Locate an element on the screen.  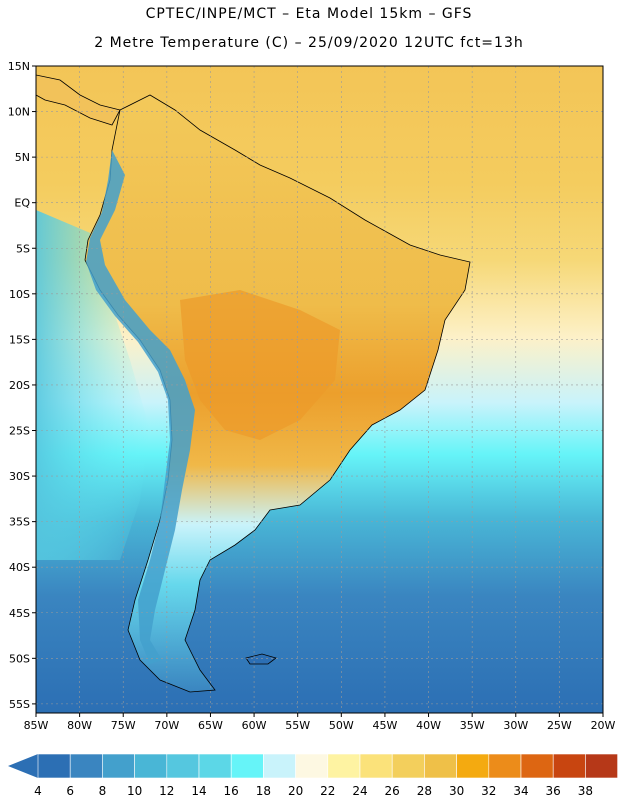
colorbar: 4 6 8 10 12 14 16 18 20 22 24 26 28 30 32 34 36 38 is located at coordinates (313, 775).